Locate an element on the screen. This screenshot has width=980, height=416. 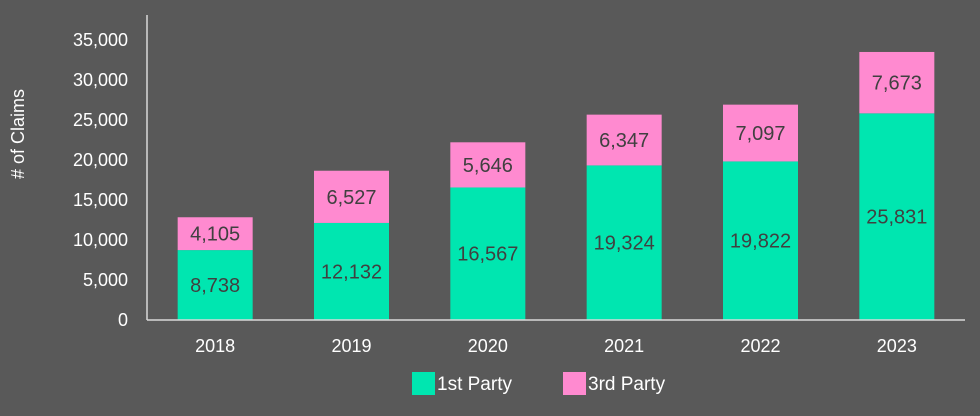
legend: 1st Party 3rd Party is located at coordinates (539, 383).